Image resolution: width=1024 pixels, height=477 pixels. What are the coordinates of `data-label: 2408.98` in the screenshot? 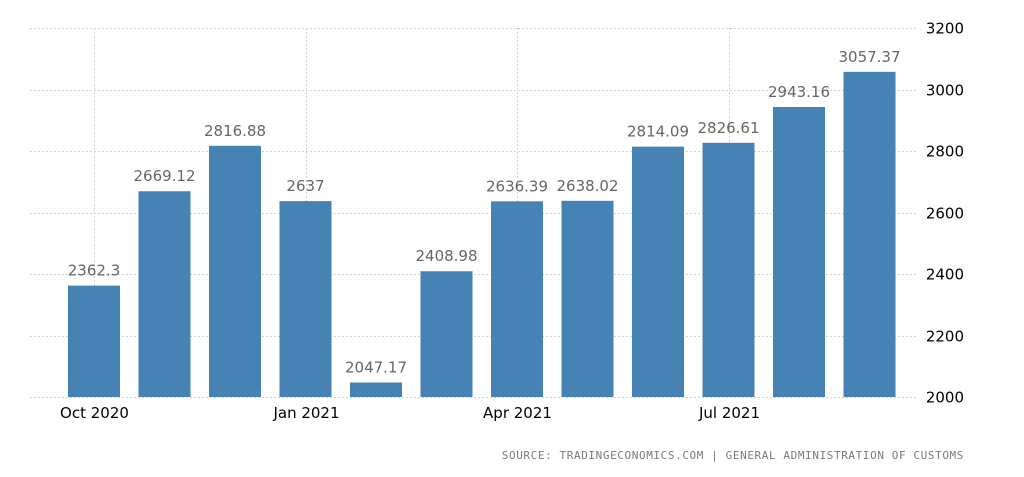 It's located at (446, 256).